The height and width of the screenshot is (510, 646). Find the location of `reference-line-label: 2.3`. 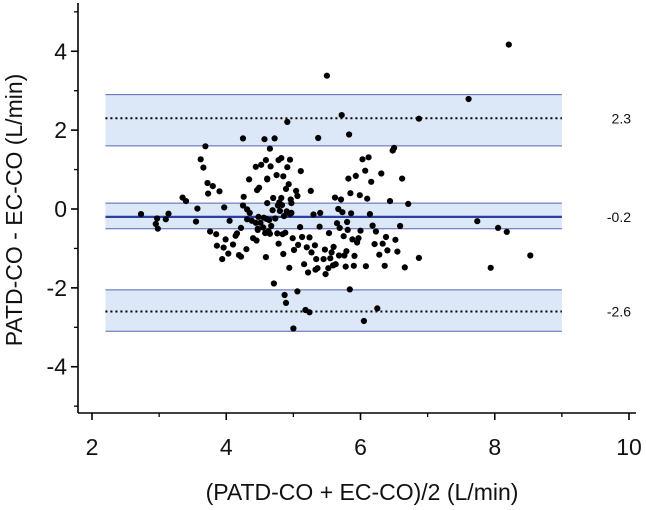

reference-line-label: 2.3 is located at coordinates (622, 118).